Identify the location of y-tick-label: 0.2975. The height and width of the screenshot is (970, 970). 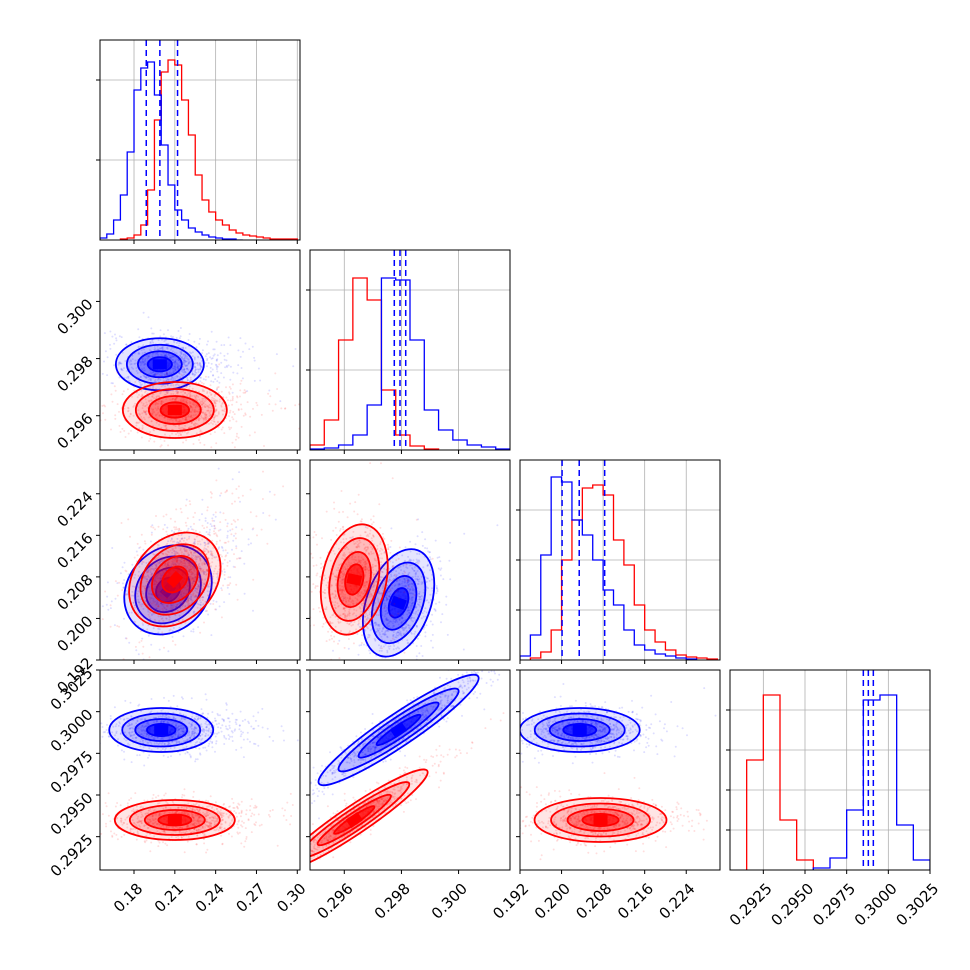
(72, 772).